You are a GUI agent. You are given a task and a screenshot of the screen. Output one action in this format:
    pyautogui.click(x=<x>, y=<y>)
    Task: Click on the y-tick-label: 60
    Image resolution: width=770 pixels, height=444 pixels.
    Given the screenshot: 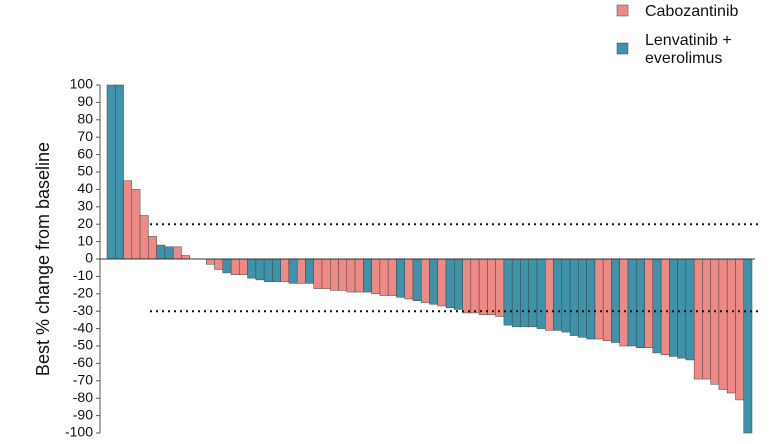 What is the action you would take?
    pyautogui.click(x=85, y=153)
    